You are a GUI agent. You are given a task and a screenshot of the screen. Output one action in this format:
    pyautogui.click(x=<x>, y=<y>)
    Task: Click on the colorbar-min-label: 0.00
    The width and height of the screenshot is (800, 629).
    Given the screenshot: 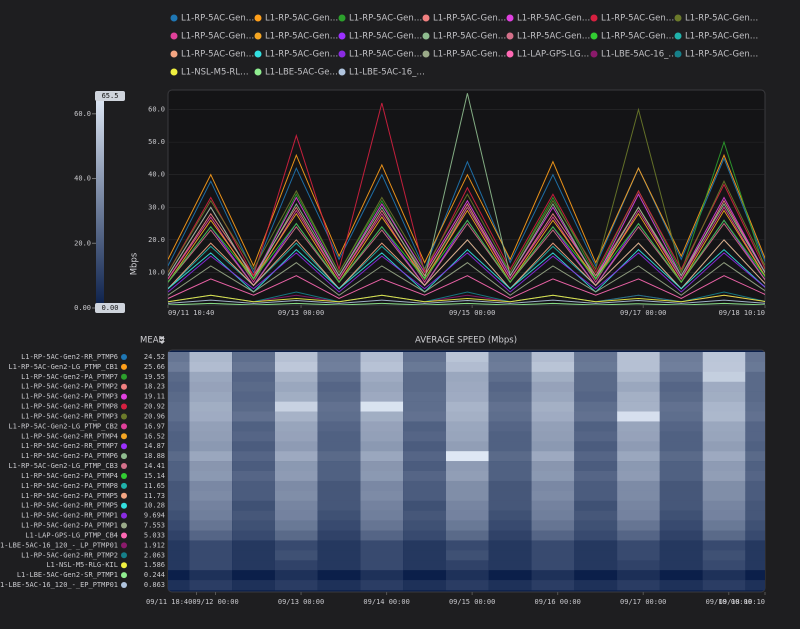 What is the action you would take?
    pyautogui.click(x=110, y=308)
    